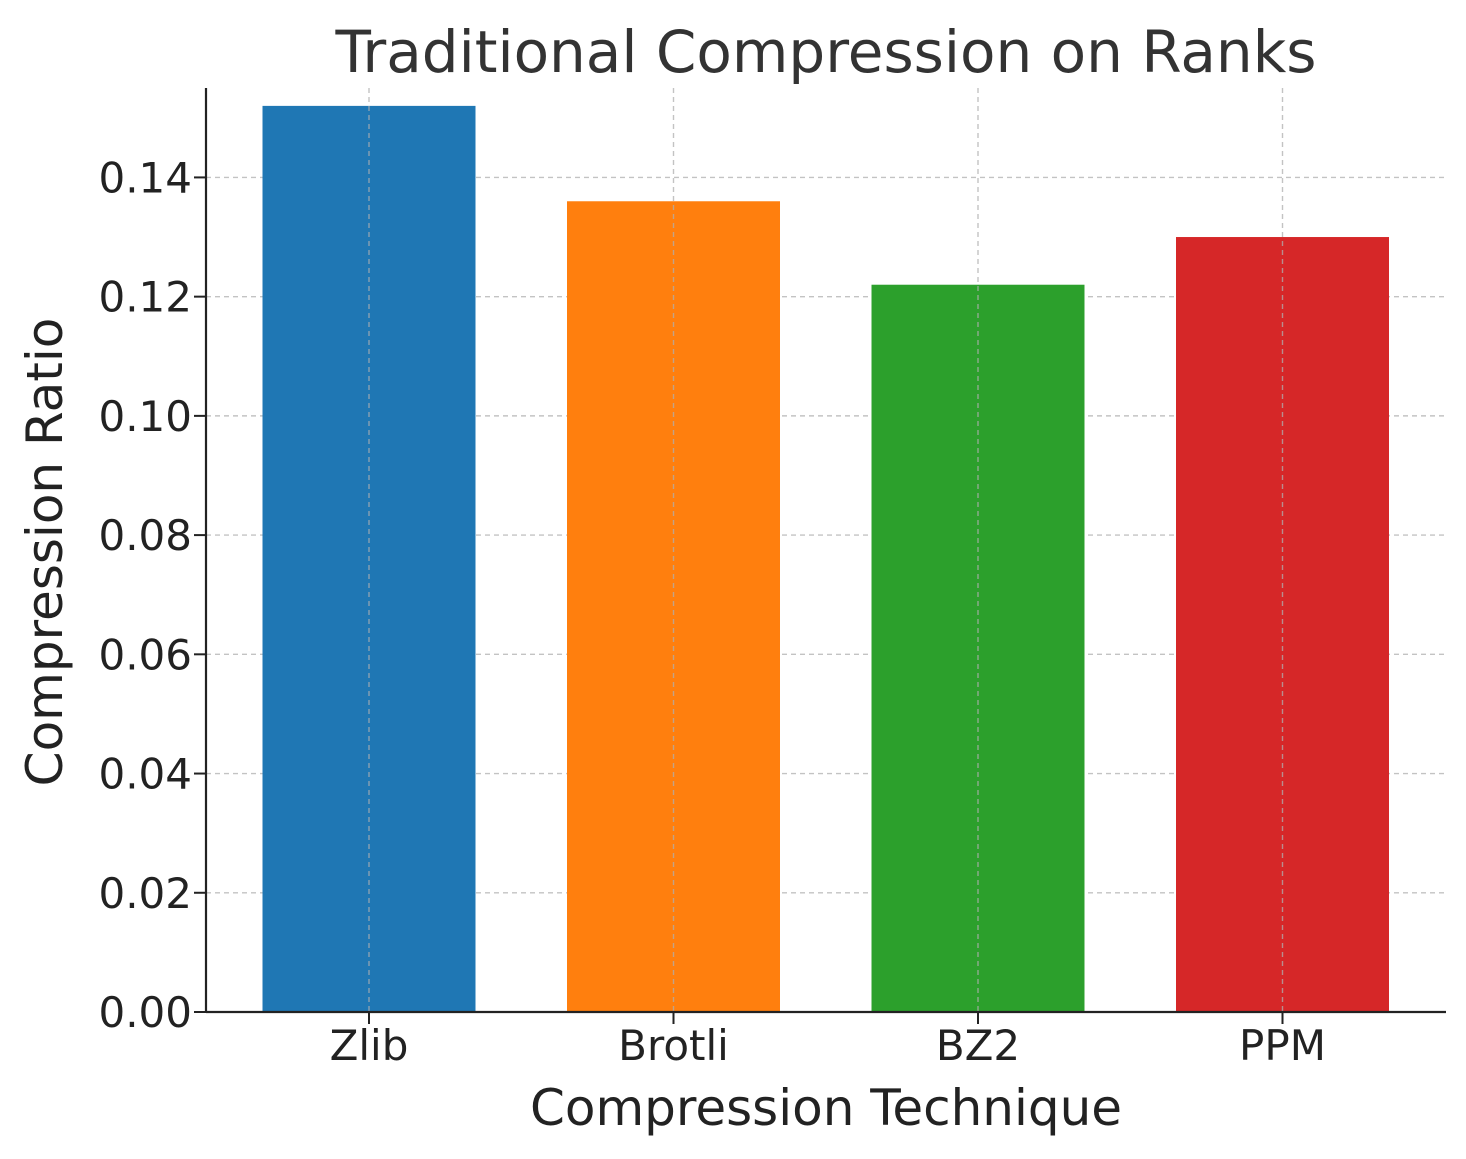  Describe the element at coordinates (978, 1045) in the screenshot. I see `x-tick-label: BZ2` at that location.